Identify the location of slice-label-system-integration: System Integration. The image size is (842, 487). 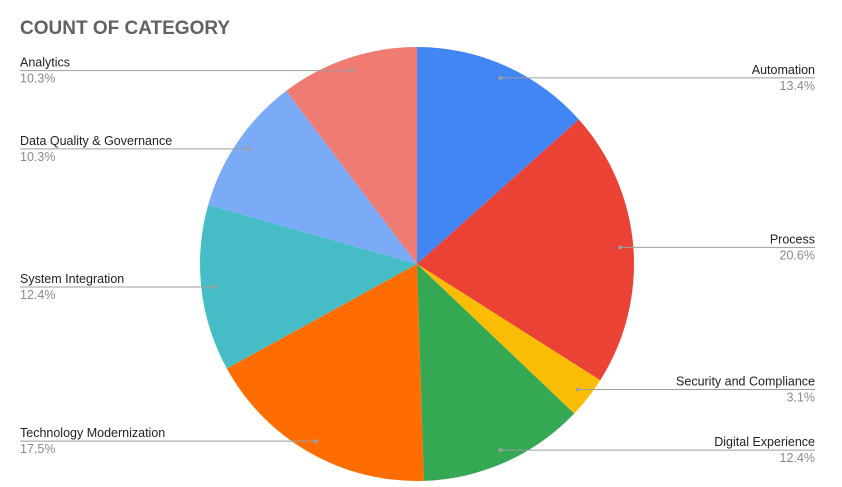
(72, 279).